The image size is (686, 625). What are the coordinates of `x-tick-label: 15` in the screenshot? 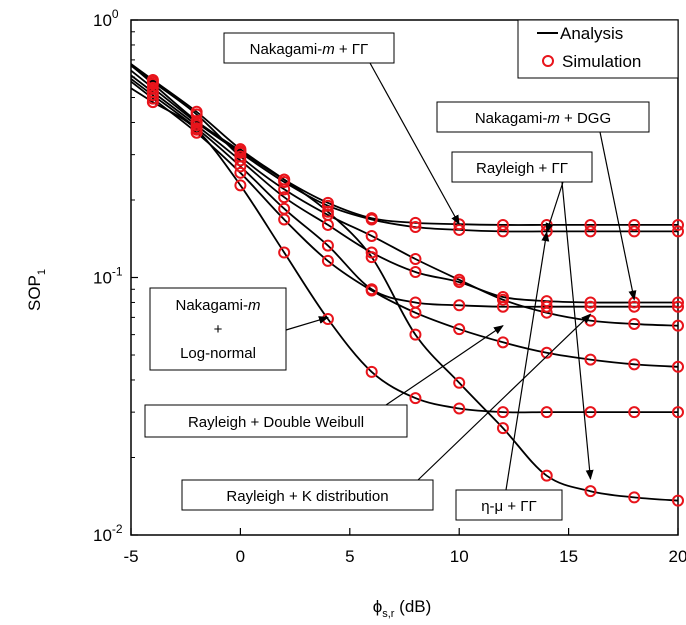 It's located at (568, 556).